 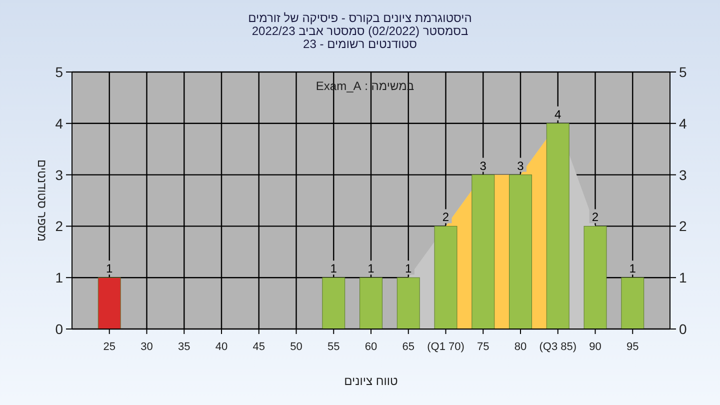 What do you see at coordinates (683, 329) in the screenshot?
I see `y2-tick-label: 0` at bounding box center [683, 329].